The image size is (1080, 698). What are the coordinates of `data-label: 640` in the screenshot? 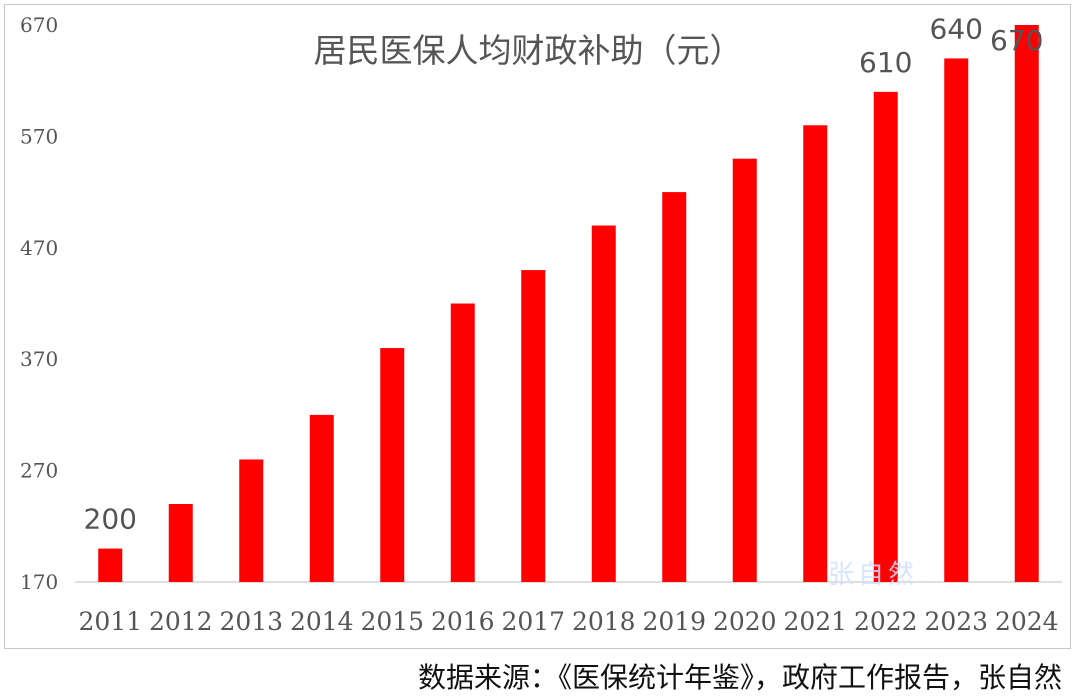 It's located at (956, 28).